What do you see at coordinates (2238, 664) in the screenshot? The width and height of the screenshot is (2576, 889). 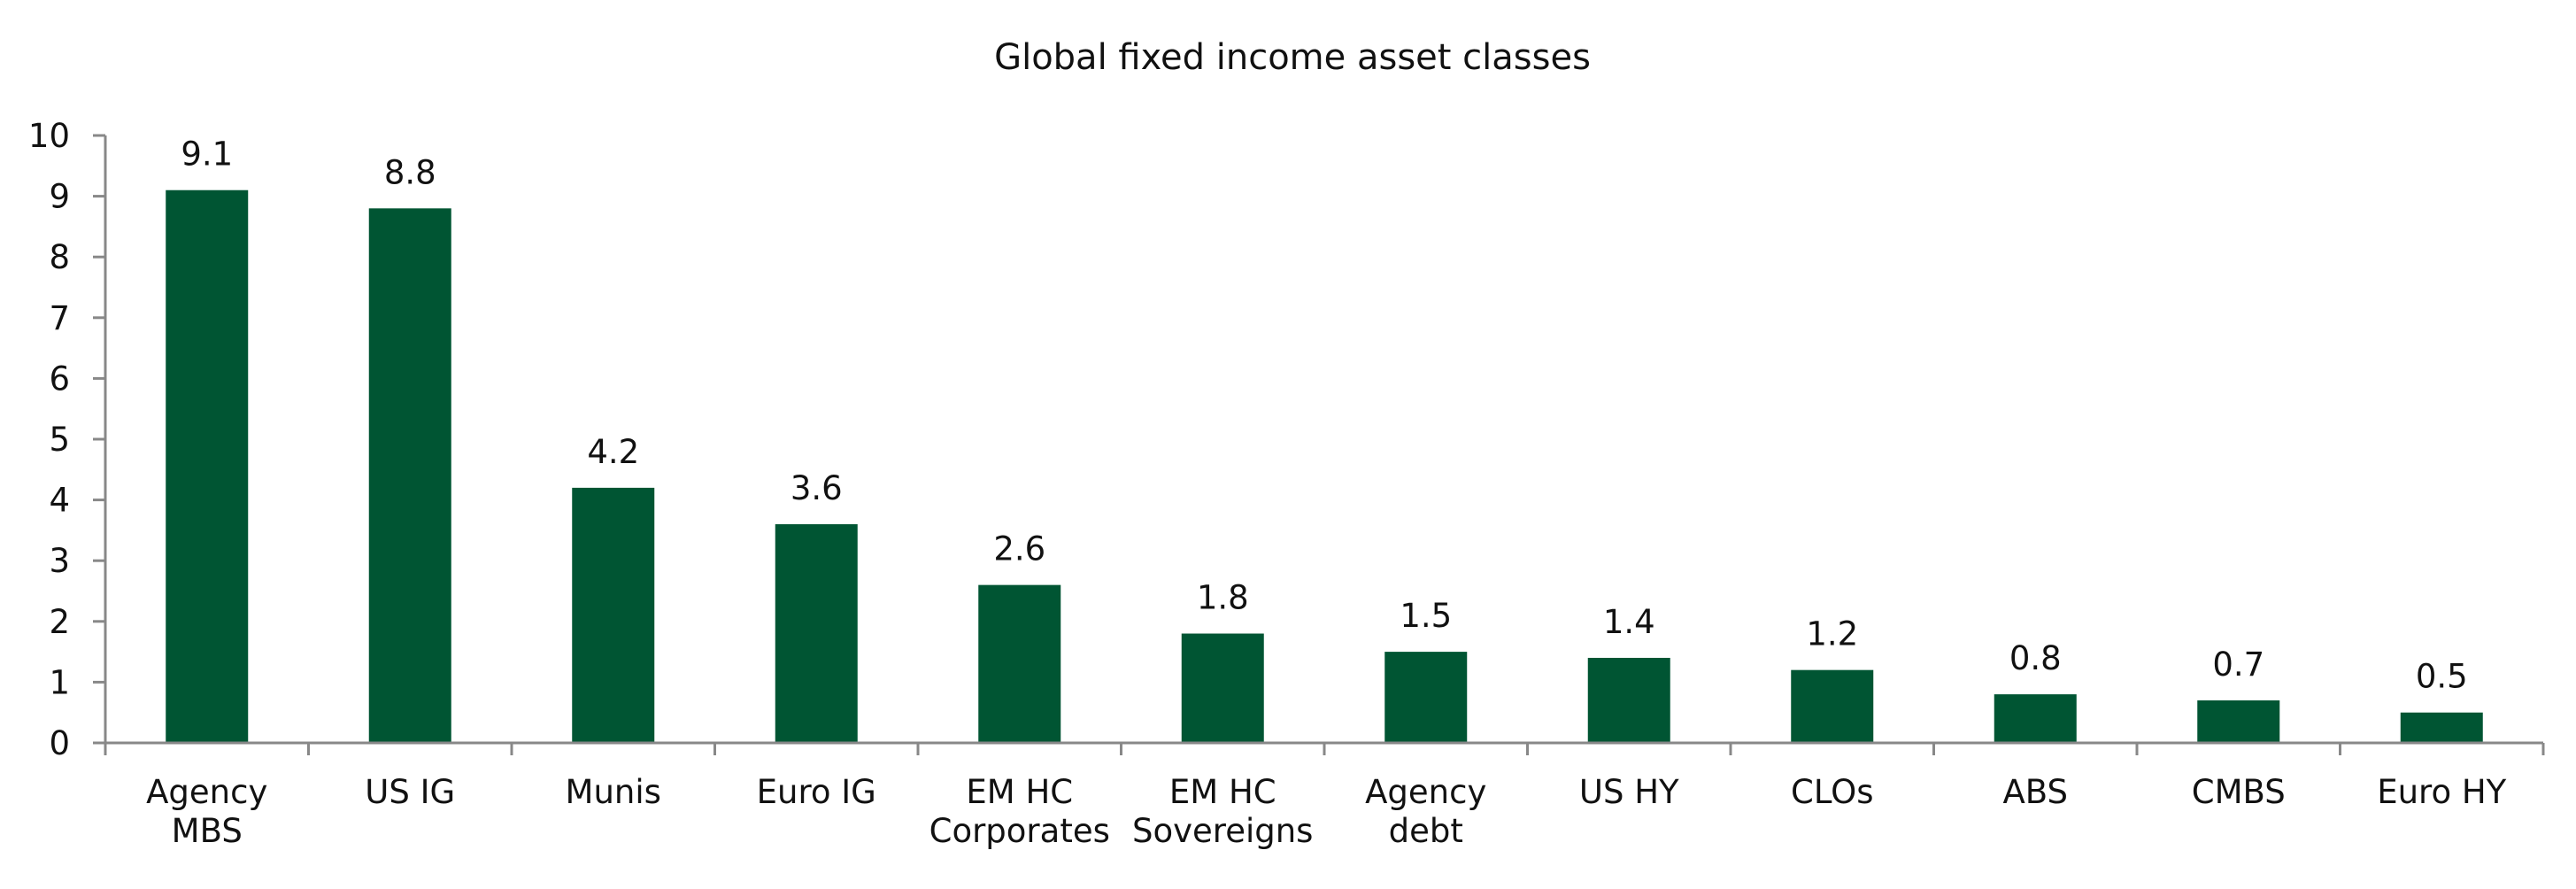 I see `data-label: 0.7` at bounding box center [2238, 664].